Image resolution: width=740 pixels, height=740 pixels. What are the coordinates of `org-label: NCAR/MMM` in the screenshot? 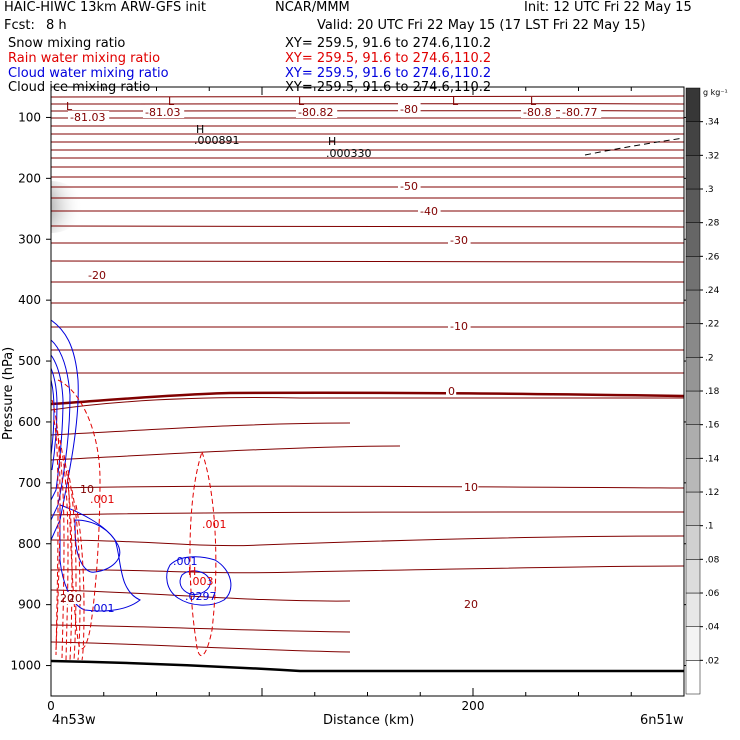 It's located at (312, 7).